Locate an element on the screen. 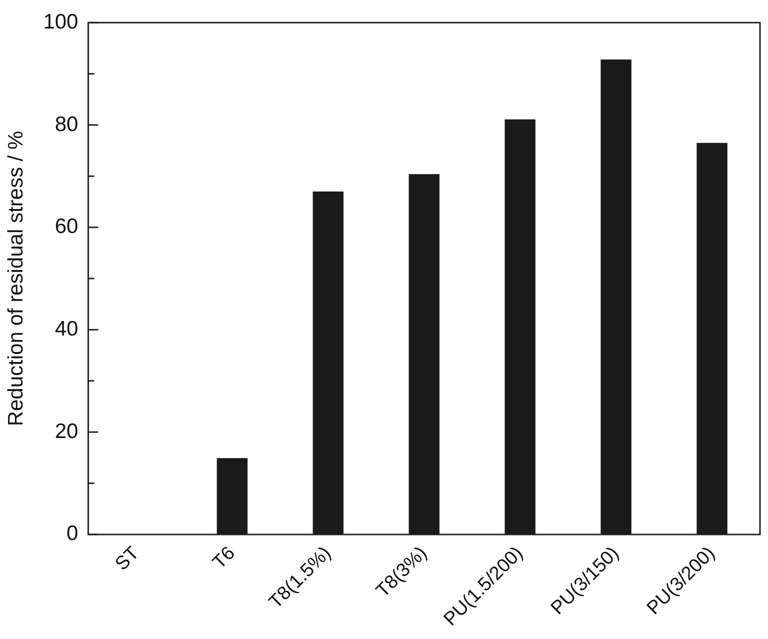  y-tick-label: 100 is located at coordinates (60, 22).